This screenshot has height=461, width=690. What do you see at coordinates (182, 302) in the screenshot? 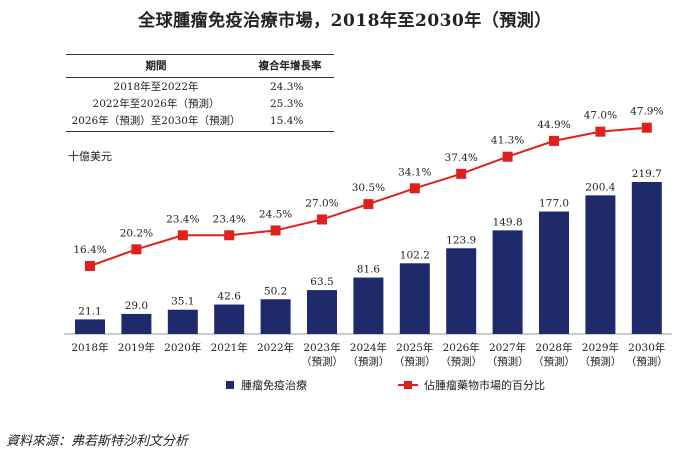
I see `bar-value-label: 35.1` at bounding box center [182, 302].